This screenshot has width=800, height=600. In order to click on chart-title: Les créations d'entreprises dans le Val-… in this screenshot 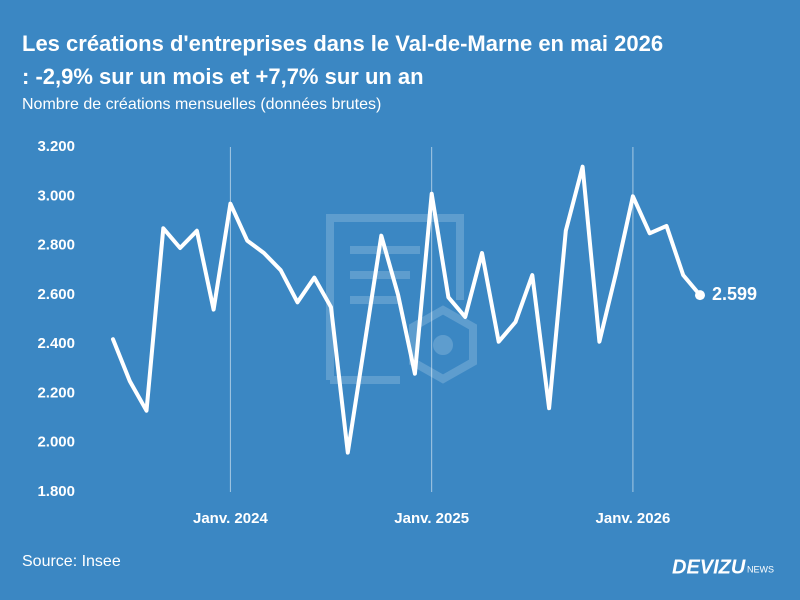, I will do `click(342, 43)`.